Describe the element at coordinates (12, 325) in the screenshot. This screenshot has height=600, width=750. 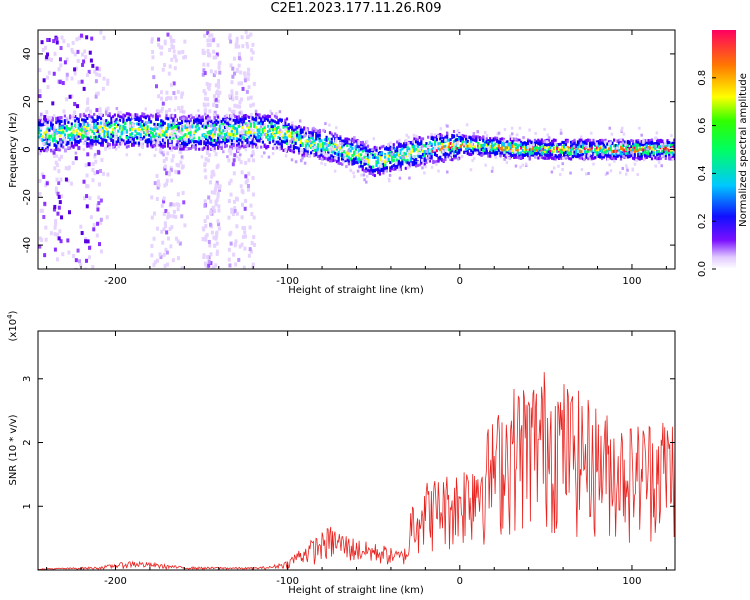
I see `snr-multiplier-label: (x104)` at that location.